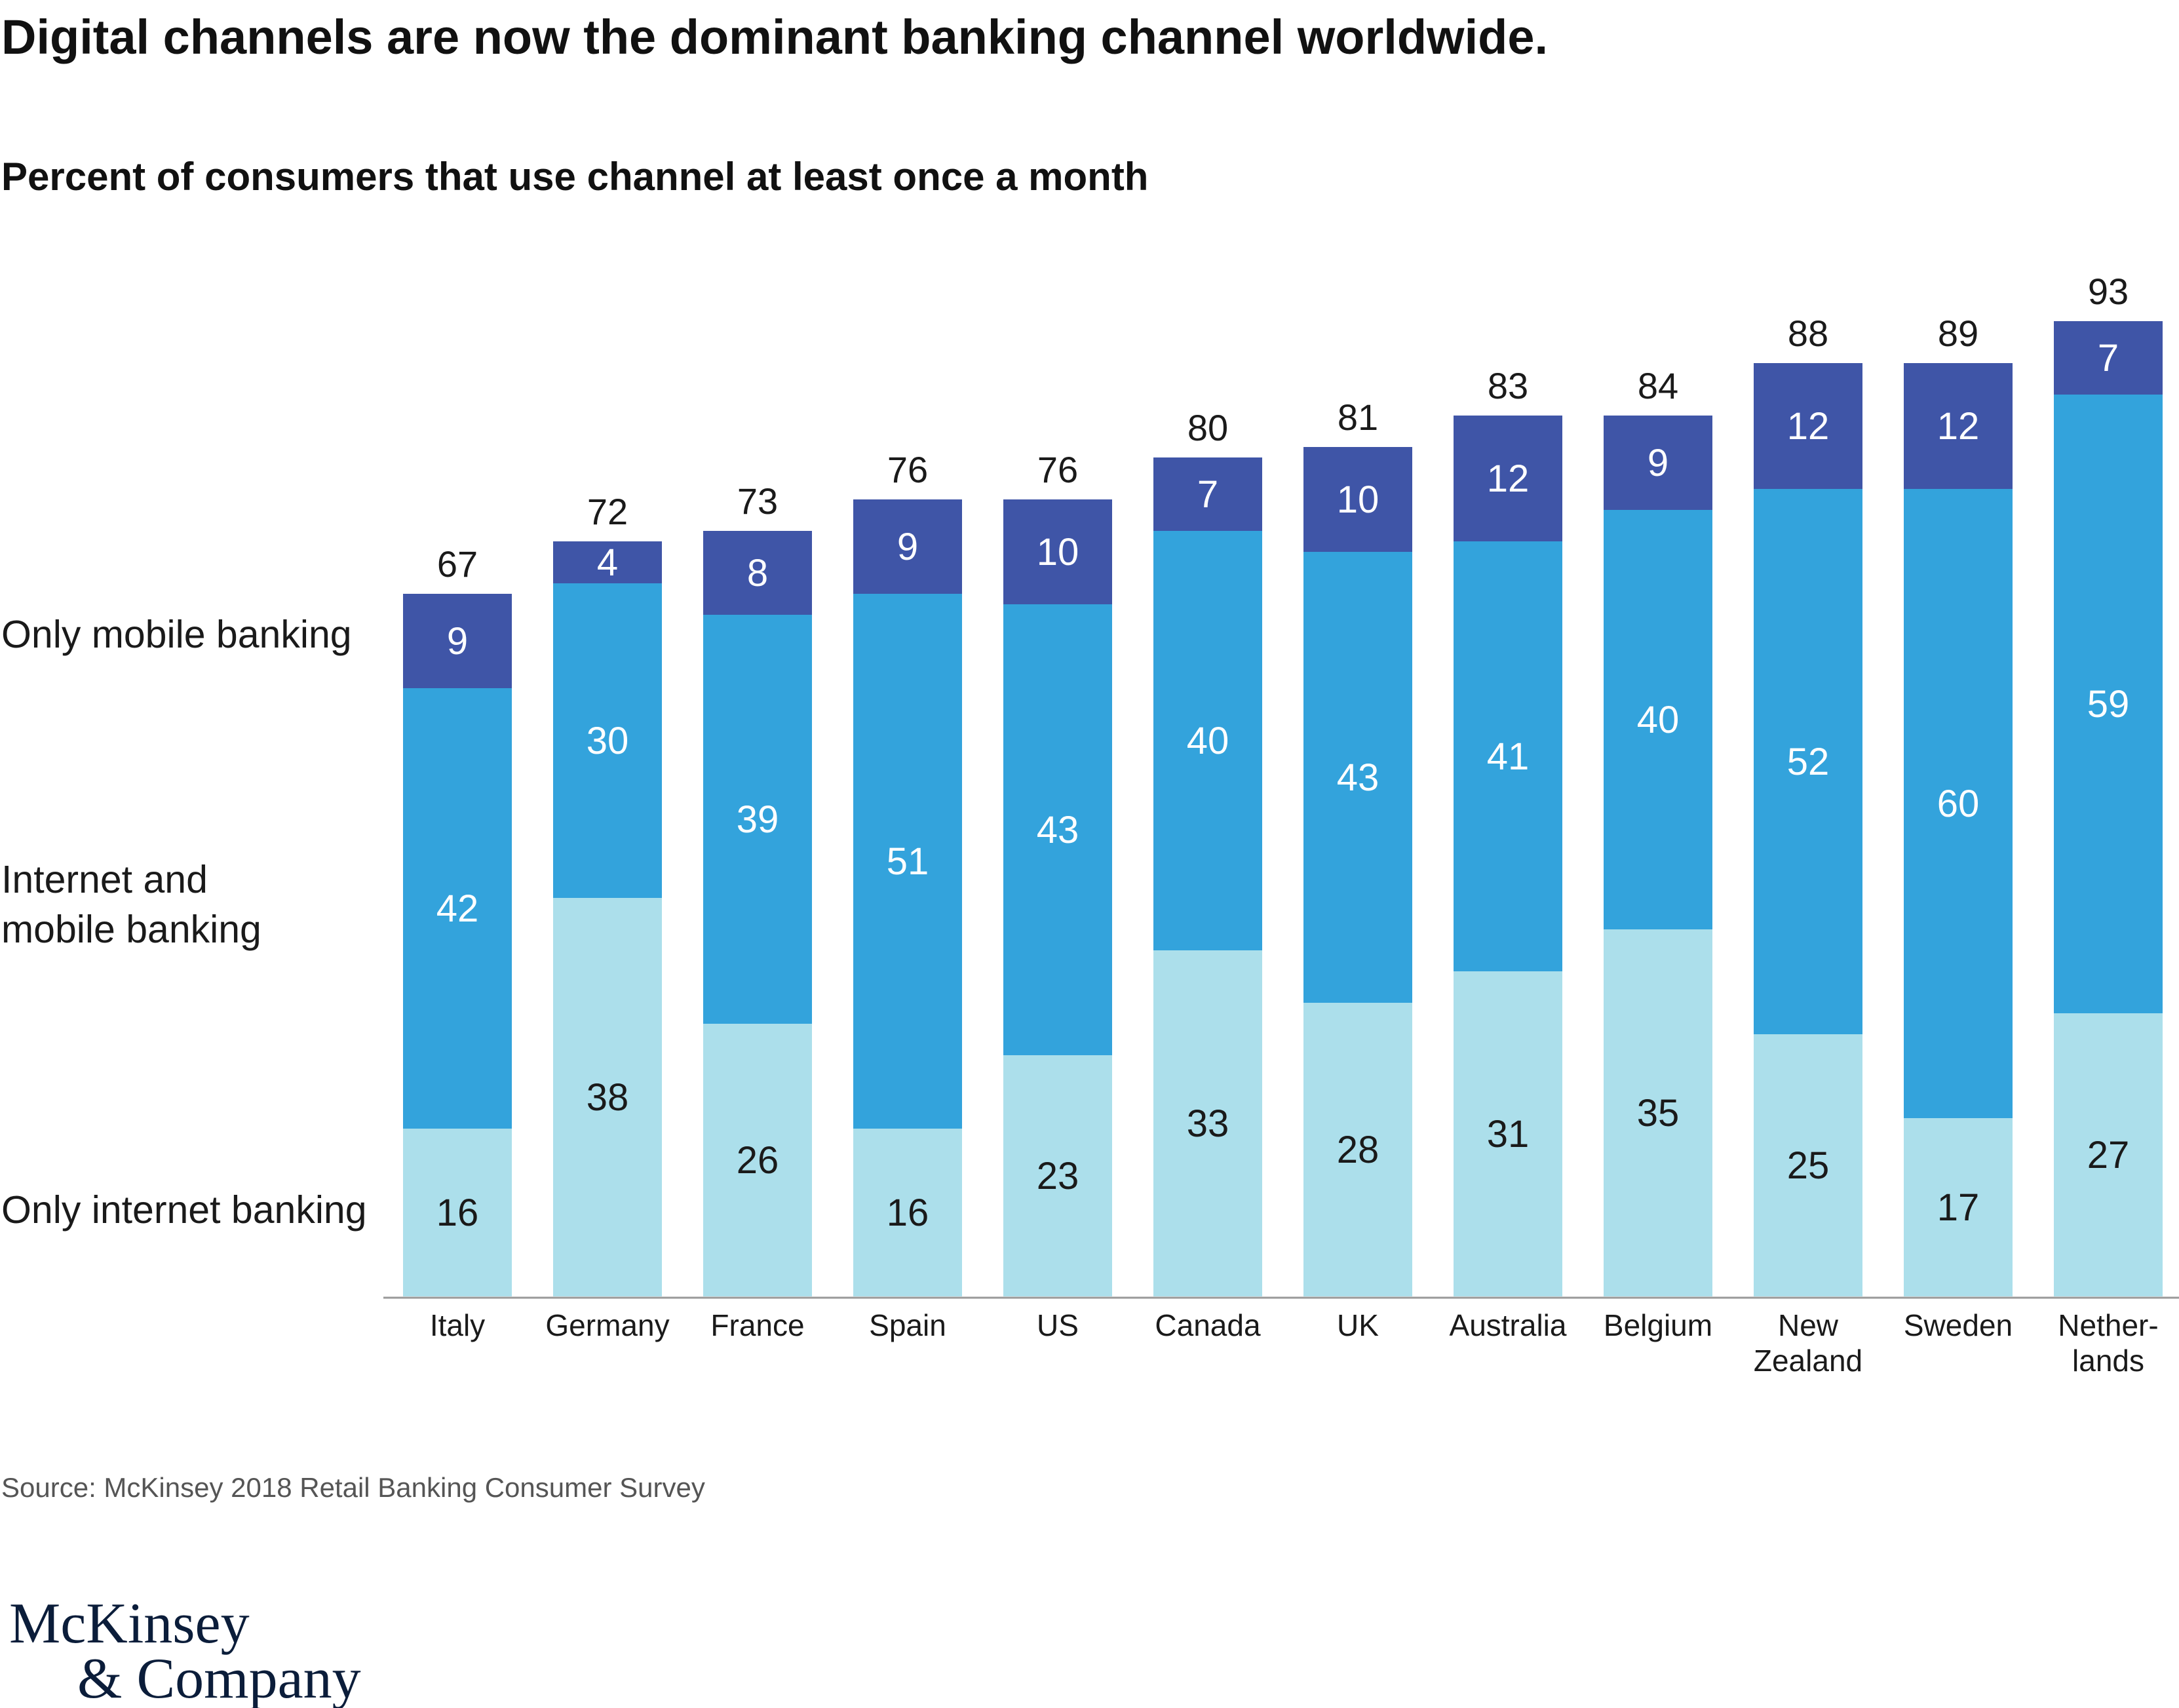 This screenshot has height=1708, width=2179. I want to click on bar-stack: 16 42 9 67, so click(457, 919).